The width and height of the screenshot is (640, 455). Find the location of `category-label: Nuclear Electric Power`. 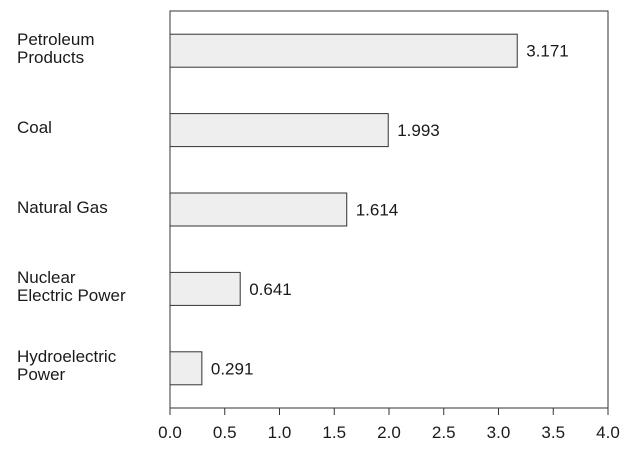

category-label: Nuclear Electric Power is located at coordinates (71, 286).